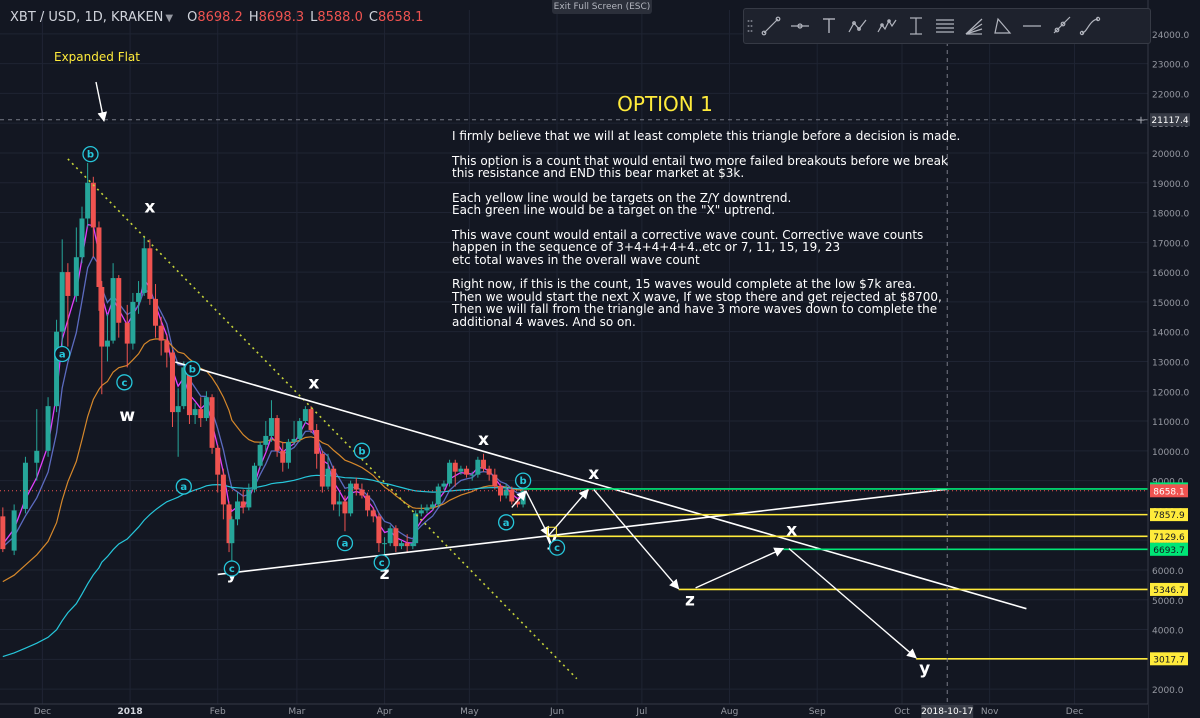 This screenshot has width=1200, height=718. Describe the element at coordinates (973, 26) in the screenshot. I see `fib-fan-tool` at that location.